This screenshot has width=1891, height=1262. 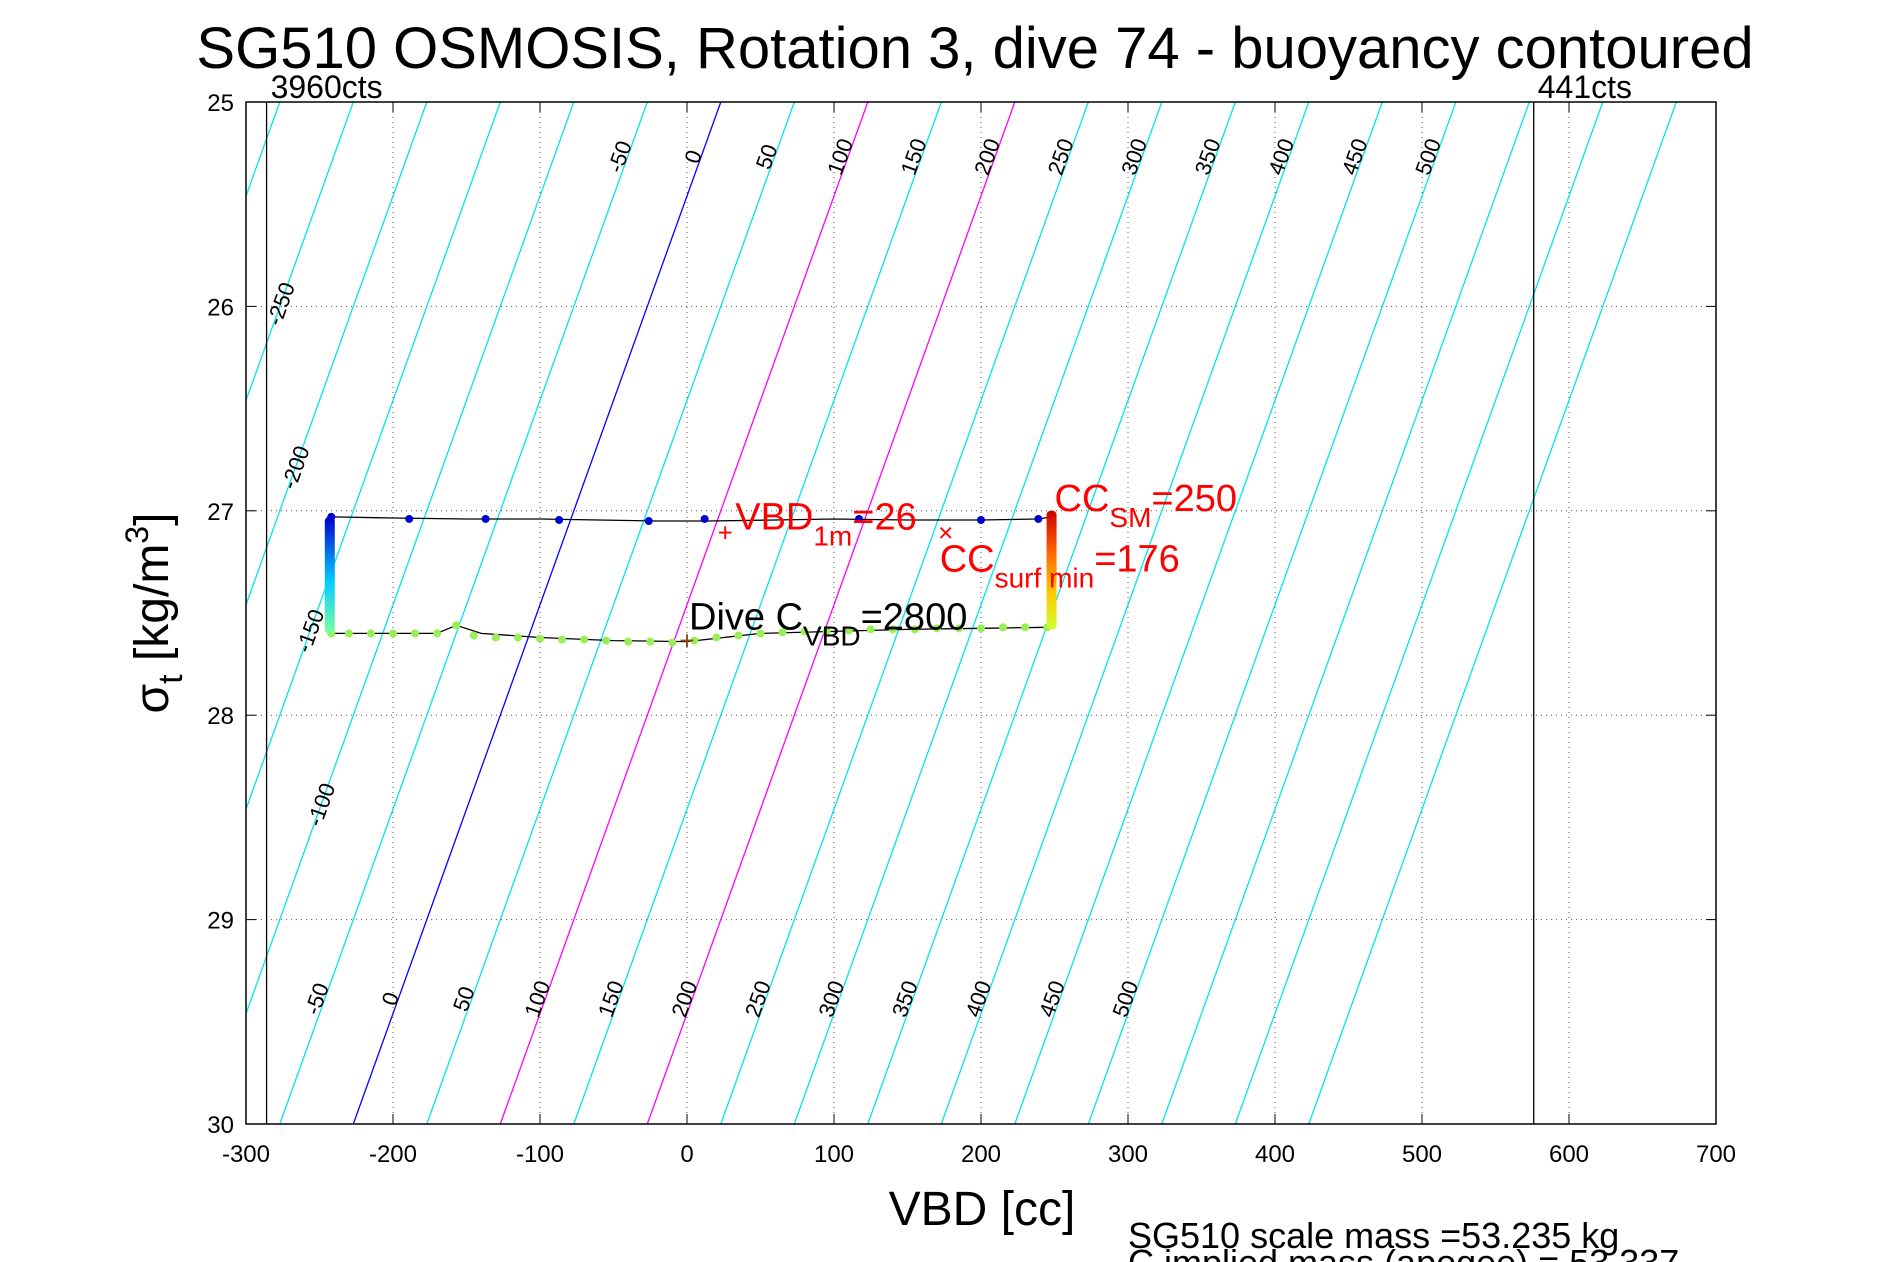 What do you see at coordinates (1128, 1154) in the screenshot?
I see `x-tick-label: 300` at bounding box center [1128, 1154].